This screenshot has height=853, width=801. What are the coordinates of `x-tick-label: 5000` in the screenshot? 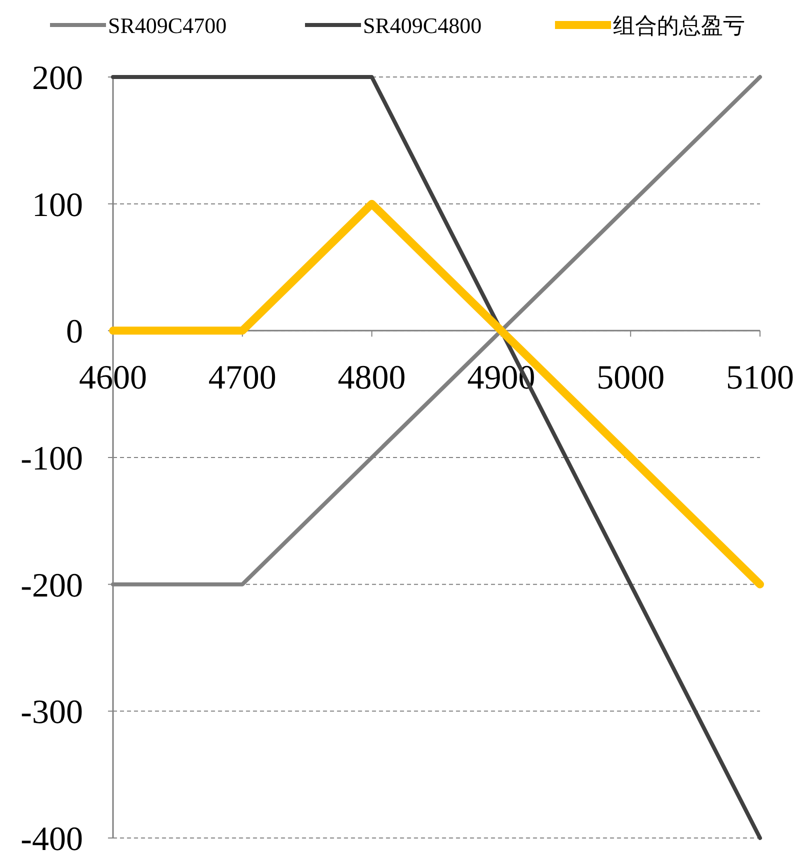 It's located at (630, 378).